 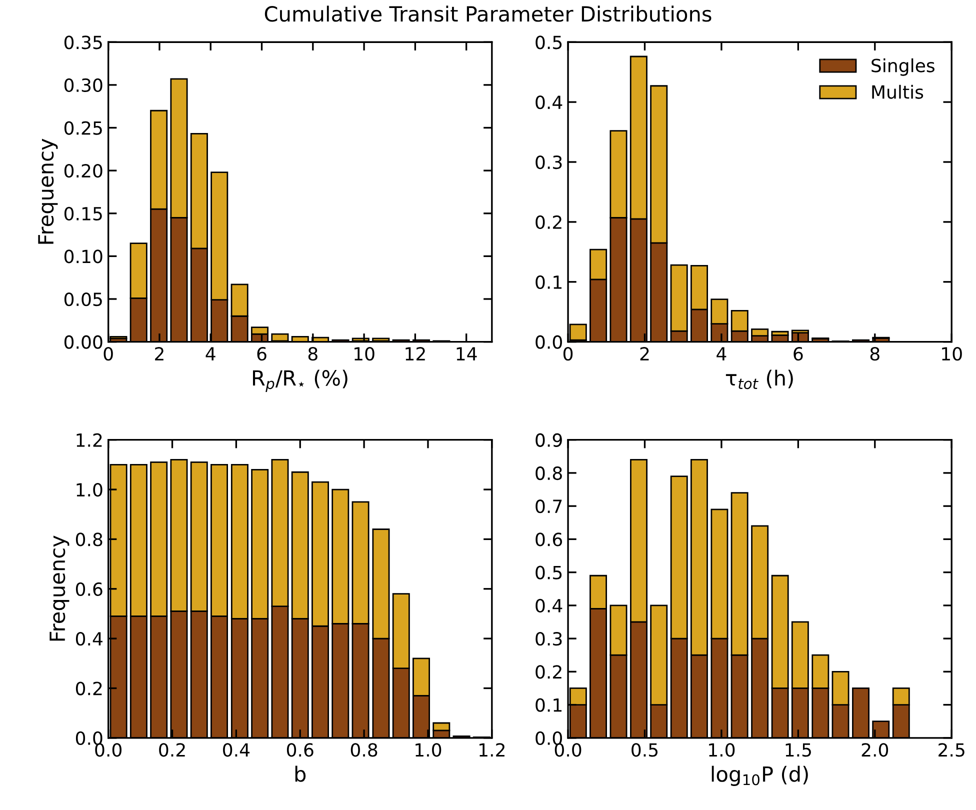 I want to click on y-tick-label: 0.25, so click(x=83, y=128).